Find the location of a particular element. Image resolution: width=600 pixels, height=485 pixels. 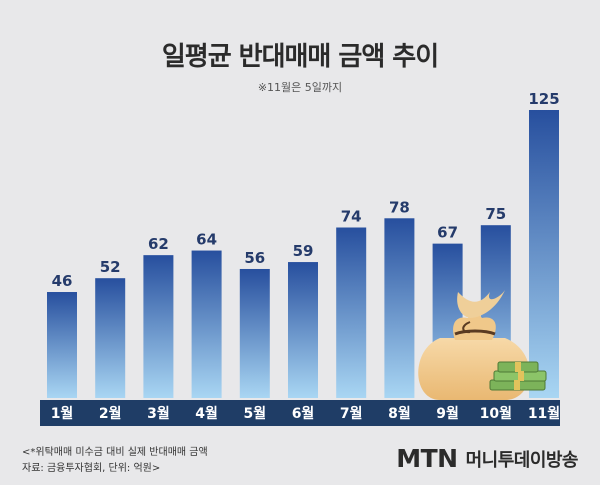

value-label-11: 125 is located at coordinates (543, 99).